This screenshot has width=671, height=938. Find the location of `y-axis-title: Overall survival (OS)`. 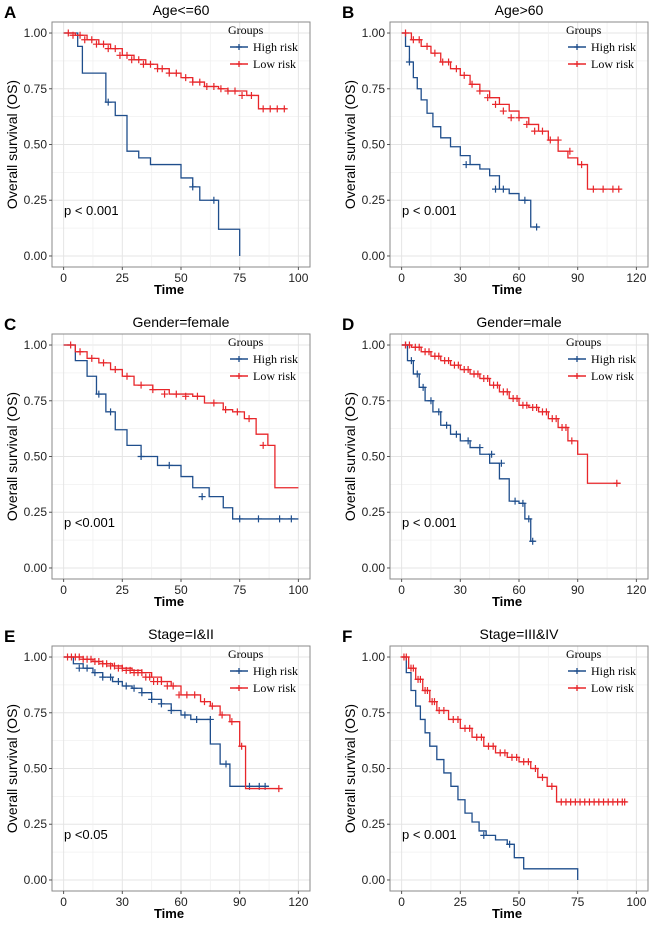

y-axis-title: Overall survival (OS) is located at coordinates (12, 144).